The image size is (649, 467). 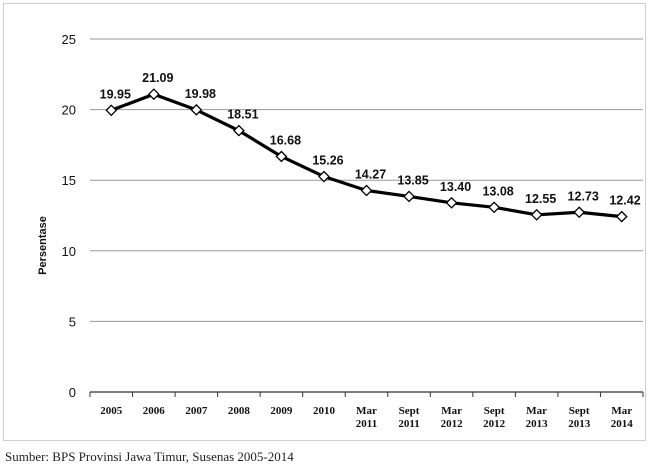 I want to click on y-axis-ticks: 0 5 10 15 20 25, so click(x=69, y=216).